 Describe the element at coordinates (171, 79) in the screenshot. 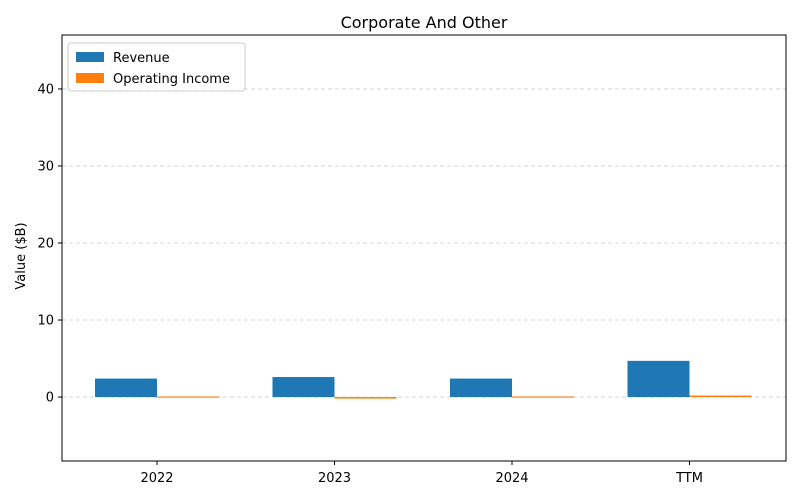

I see `legend-label: Operating Income` at that location.